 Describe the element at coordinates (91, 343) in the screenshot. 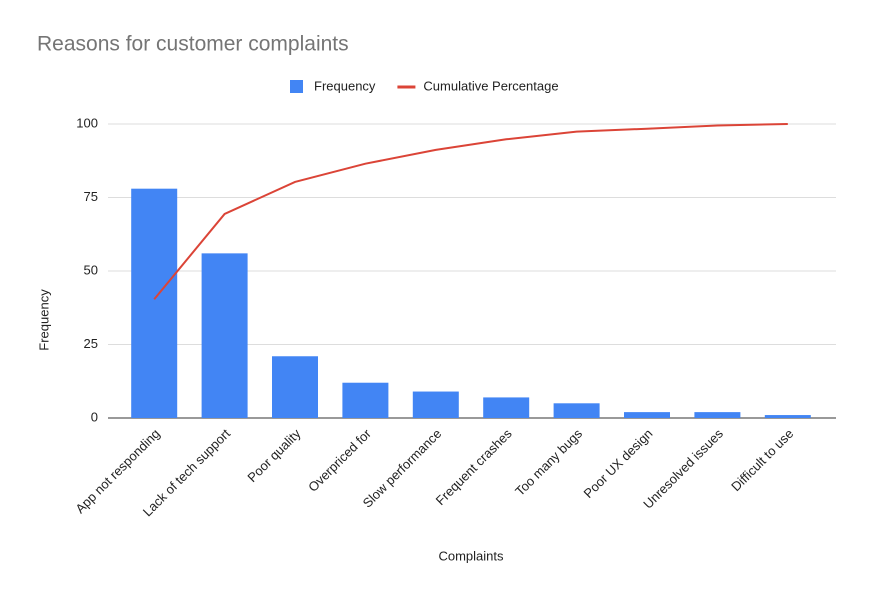

I see `y-tick-label: 25` at that location.